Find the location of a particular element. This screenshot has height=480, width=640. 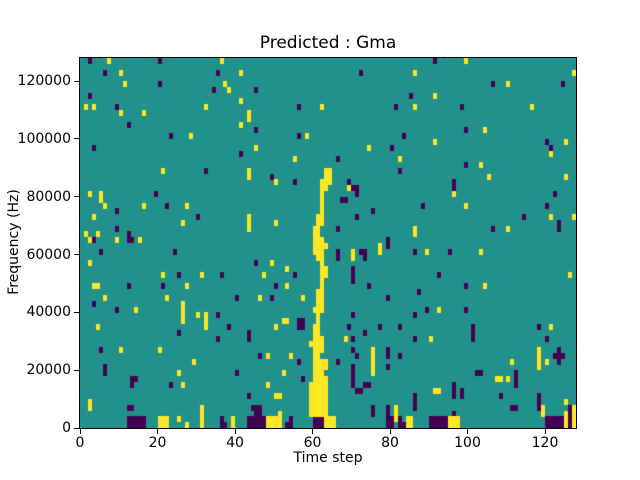

x-tick-label: 120 is located at coordinates (545, 443).